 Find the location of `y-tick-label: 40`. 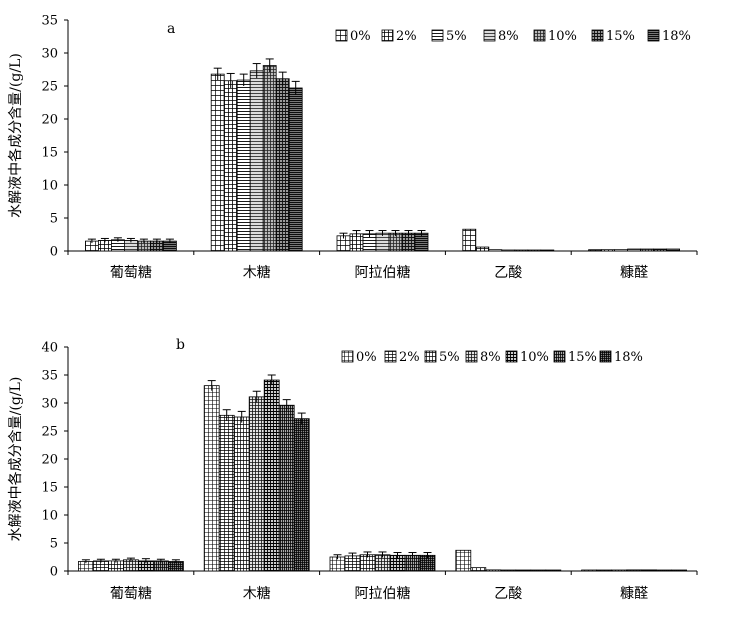

y-tick-label: 40 is located at coordinates (49, 348).